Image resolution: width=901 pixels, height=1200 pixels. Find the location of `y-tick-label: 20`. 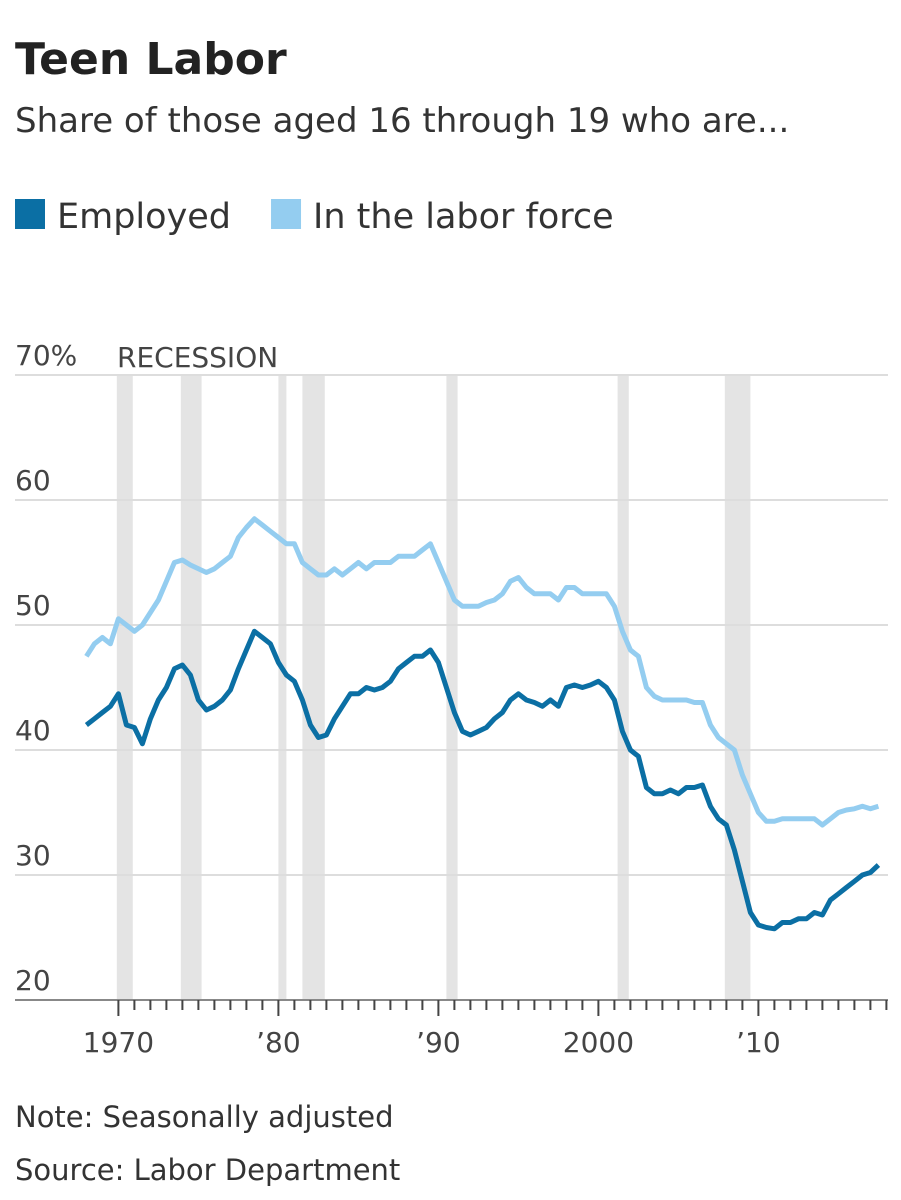

y-tick-label: 20 is located at coordinates (33, 980).